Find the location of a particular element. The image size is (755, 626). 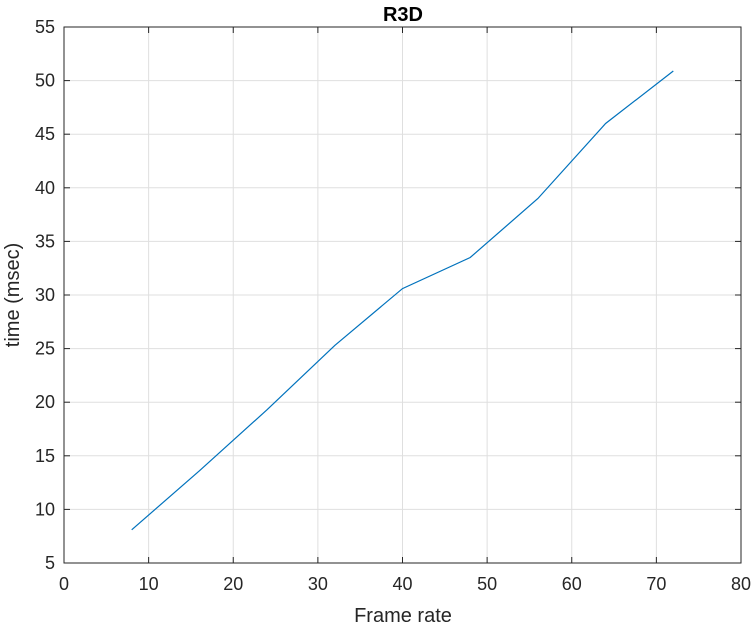

x-tick-label: 20 is located at coordinates (233, 584).